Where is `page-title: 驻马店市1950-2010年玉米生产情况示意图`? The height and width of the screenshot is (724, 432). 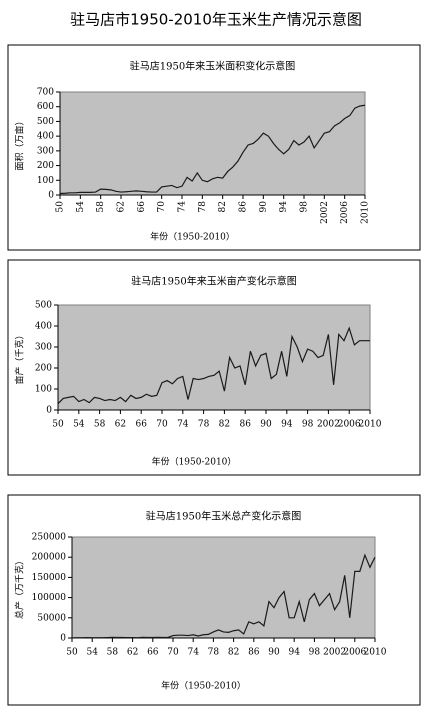
page-title: 驻马店市1950-2010年玉米生产情况示意图 is located at coordinates (216, 20).